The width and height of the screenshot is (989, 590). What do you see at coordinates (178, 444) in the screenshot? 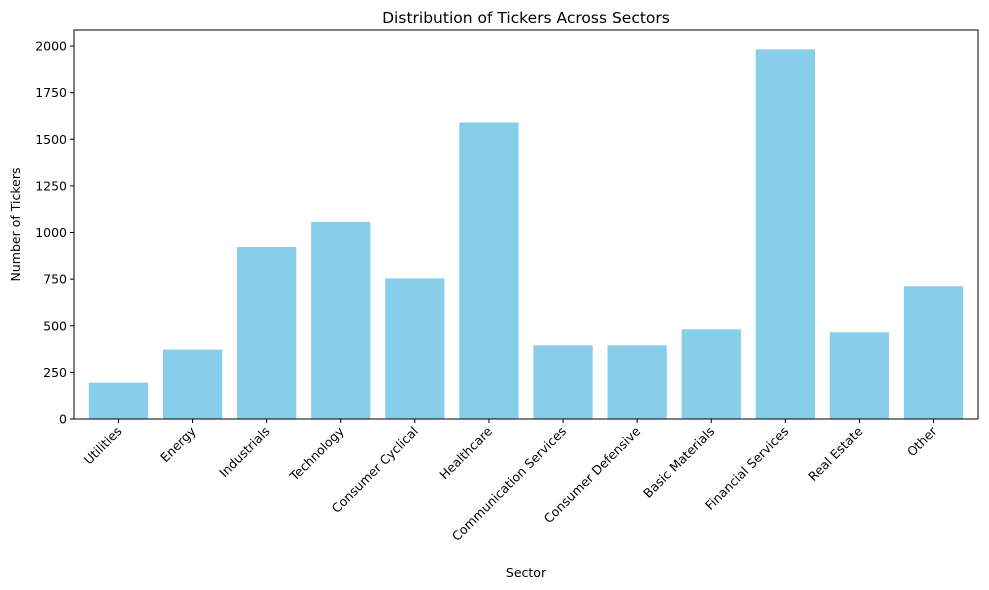
I see `x-tick-label: Energy` at bounding box center [178, 444].